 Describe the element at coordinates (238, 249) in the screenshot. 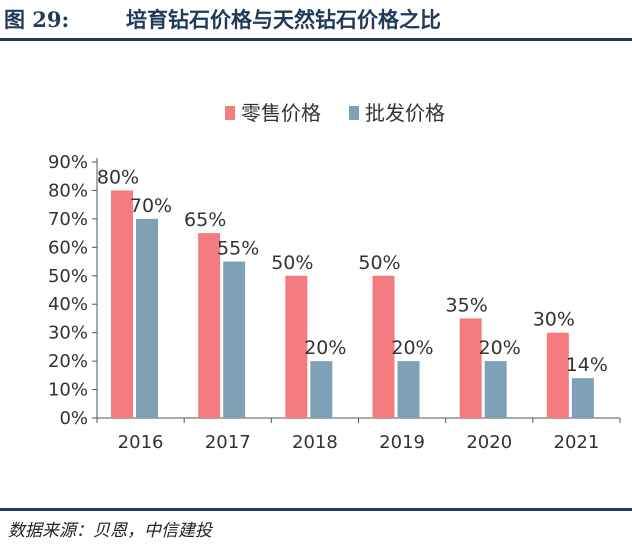

I see `data-label-wholesale: 55%` at that location.